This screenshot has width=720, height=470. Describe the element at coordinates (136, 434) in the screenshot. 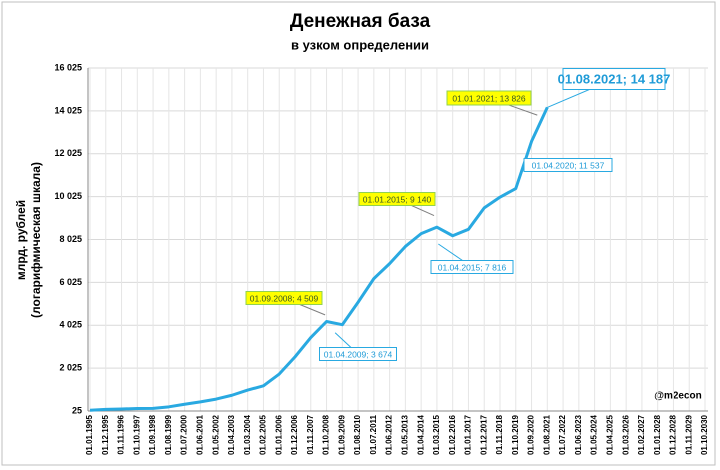

I see `x-tick-label: 01.10.1997` at that location.